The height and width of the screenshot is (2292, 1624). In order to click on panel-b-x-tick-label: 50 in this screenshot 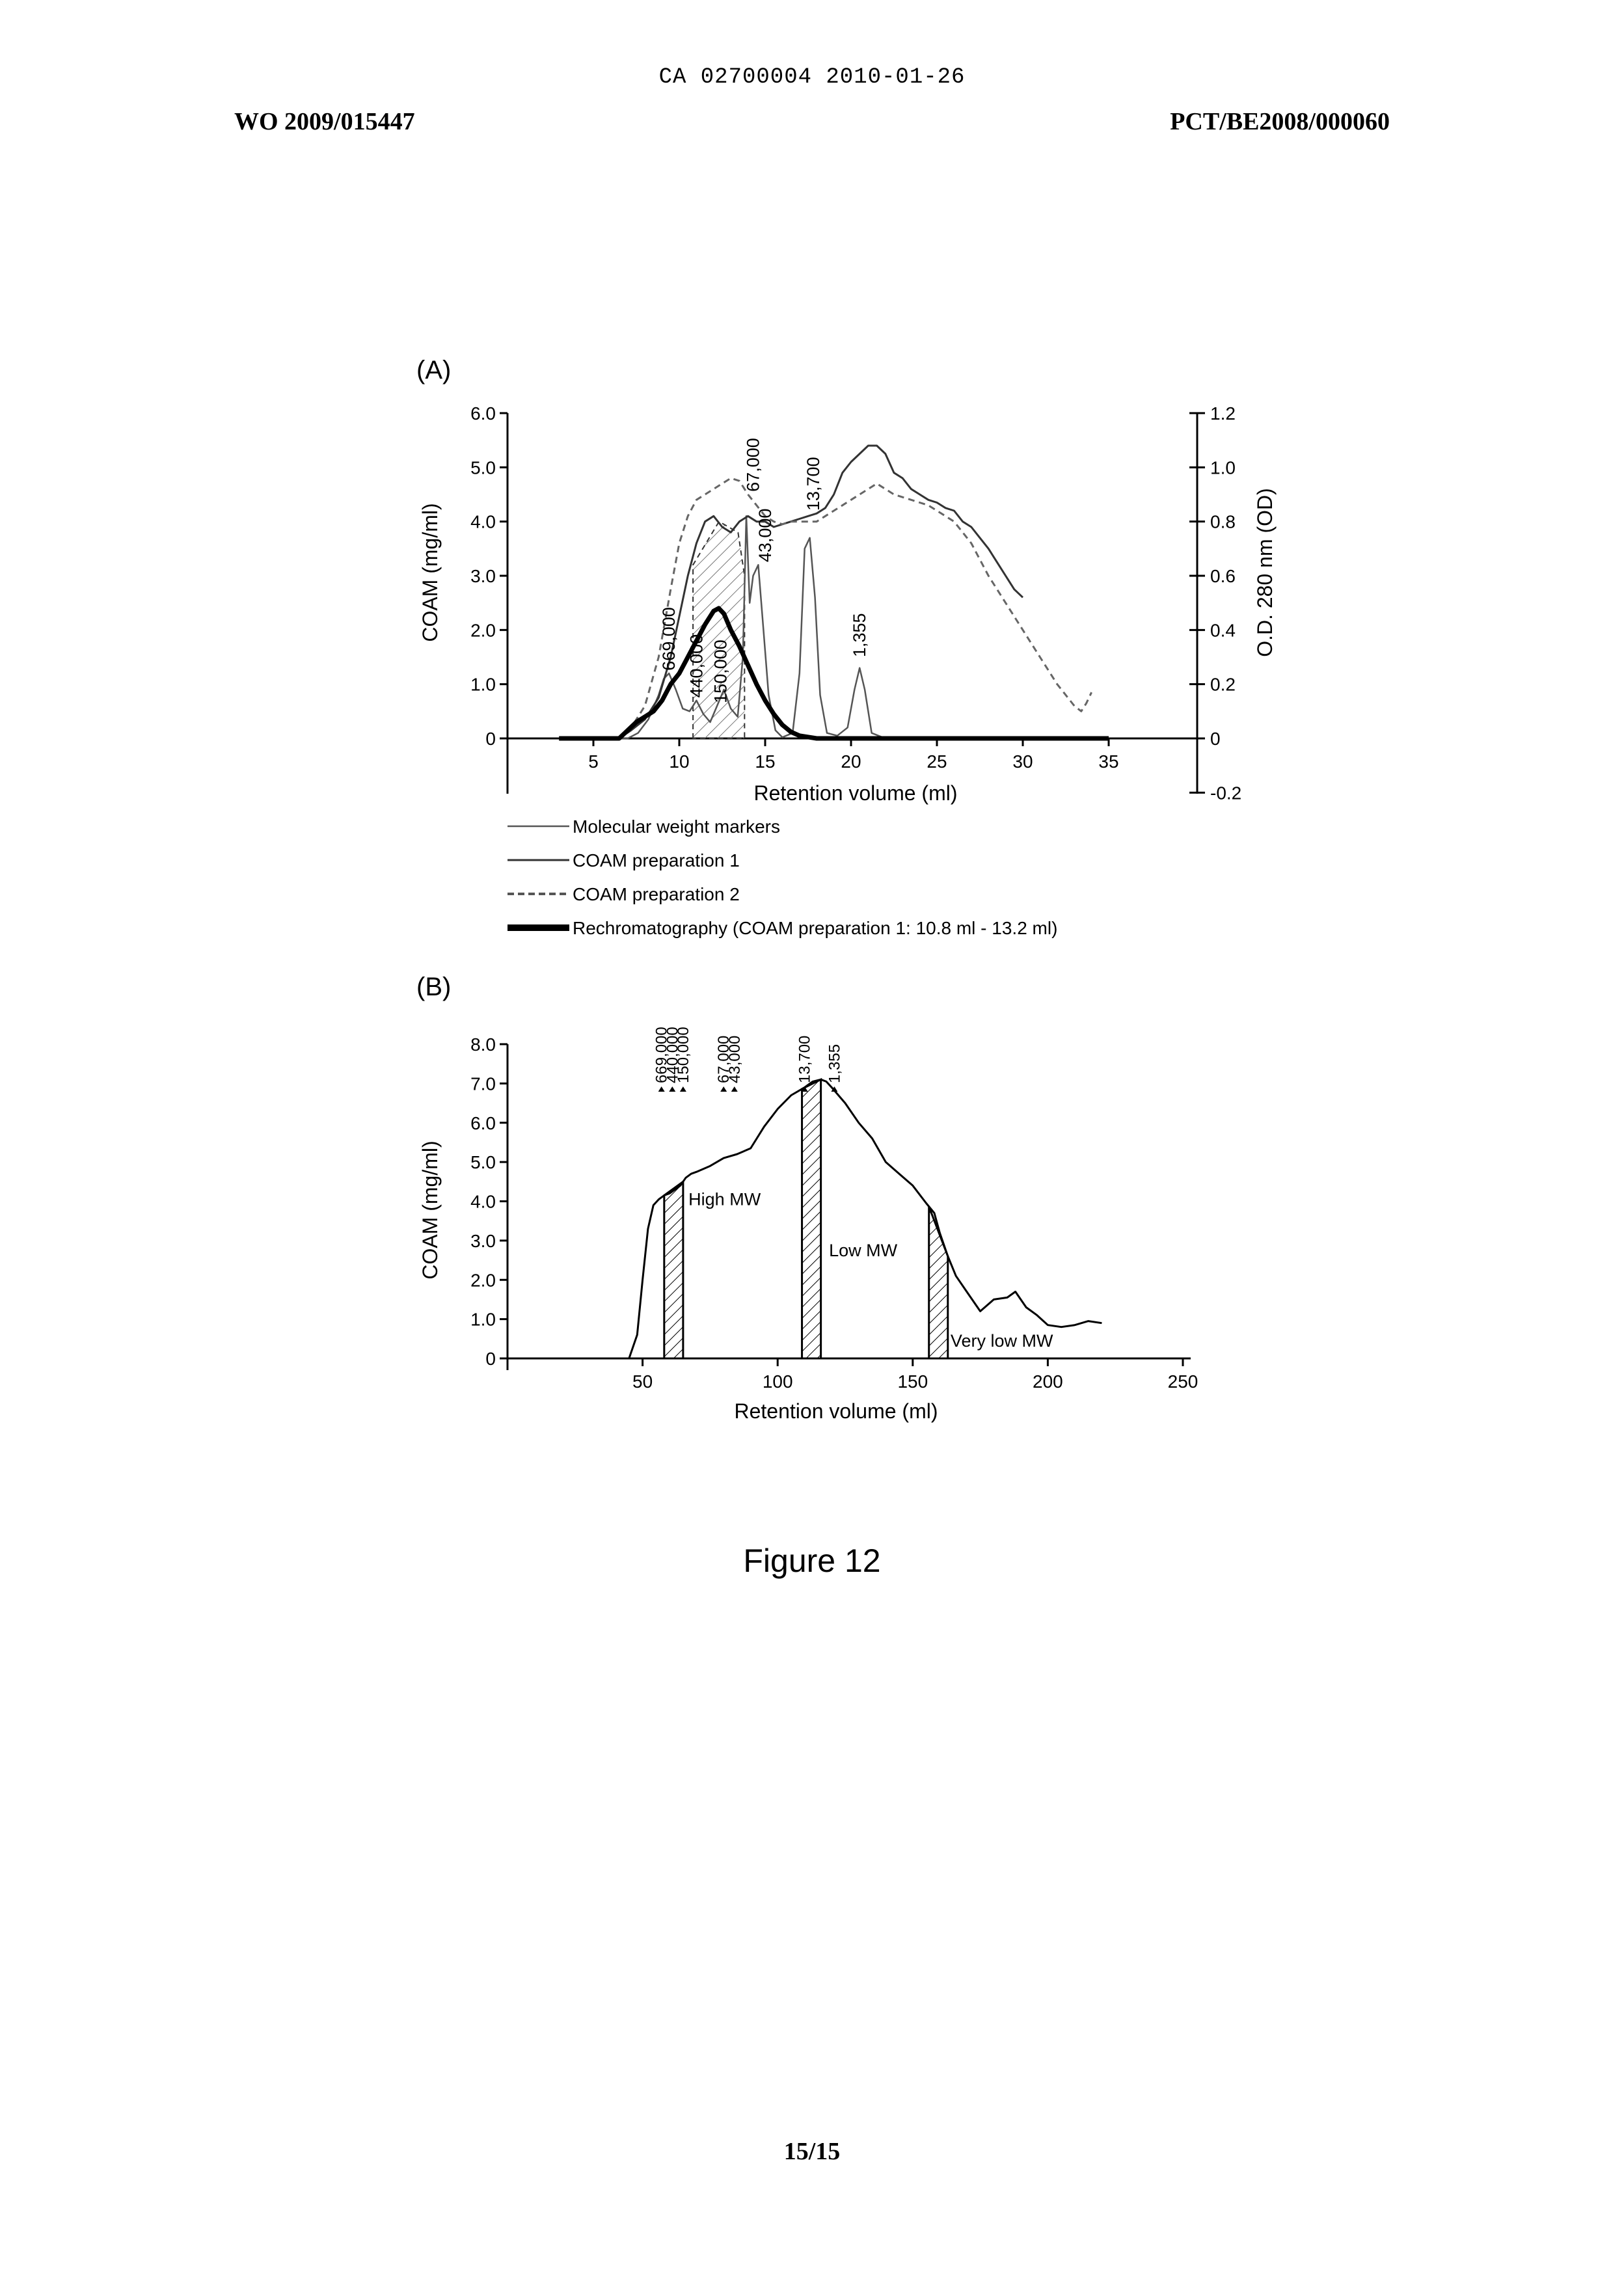, I will do `click(642, 1381)`.